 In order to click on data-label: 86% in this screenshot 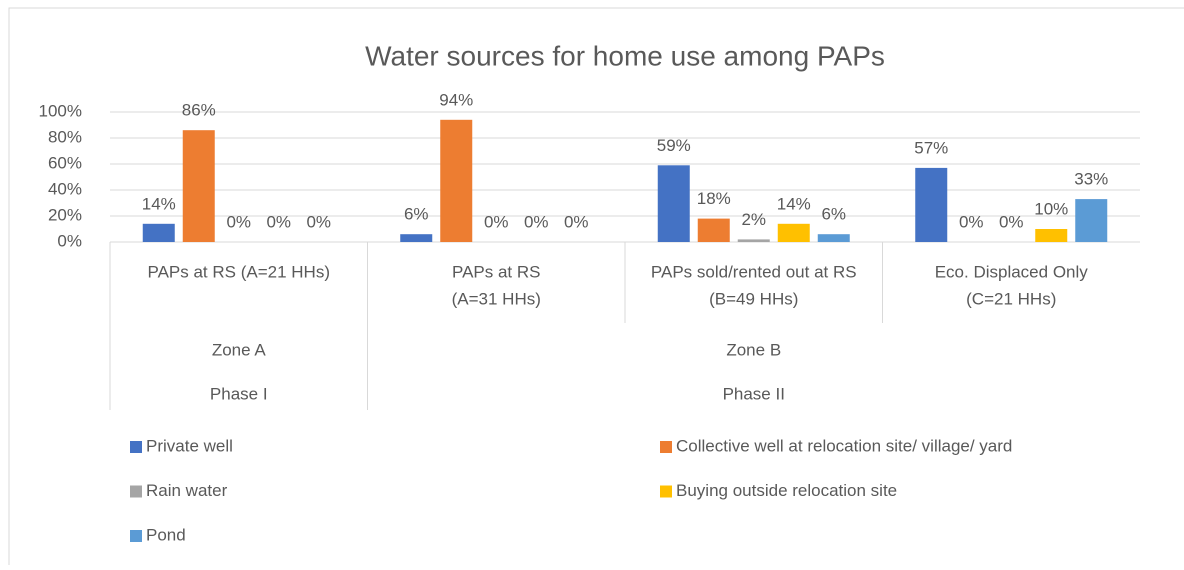, I will do `click(199, 110)`.